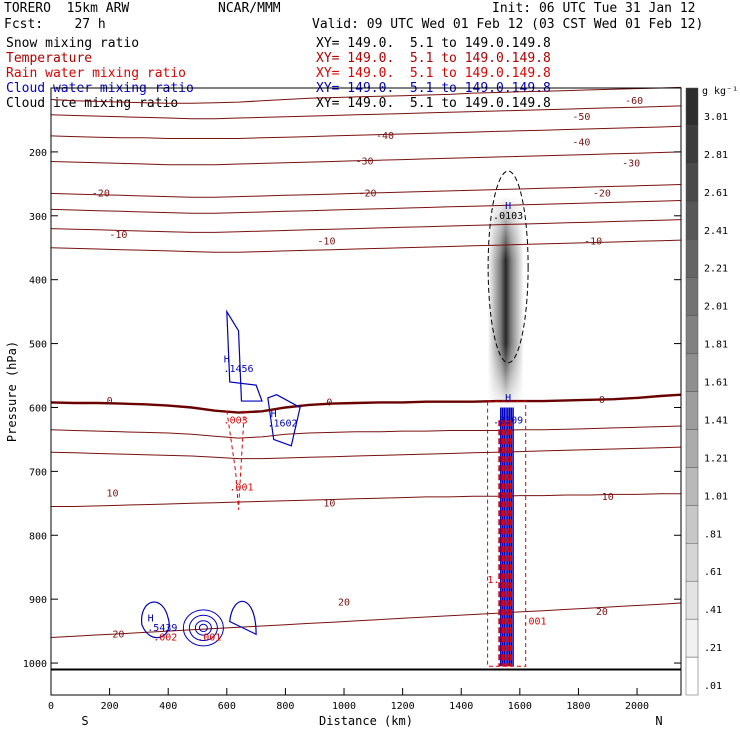 The image size is (740, 740). What do you see at coordinates (716, 345) in the screenshot?
I see `colorbar-level-label: 1.81` at bounding box center [716, 345].